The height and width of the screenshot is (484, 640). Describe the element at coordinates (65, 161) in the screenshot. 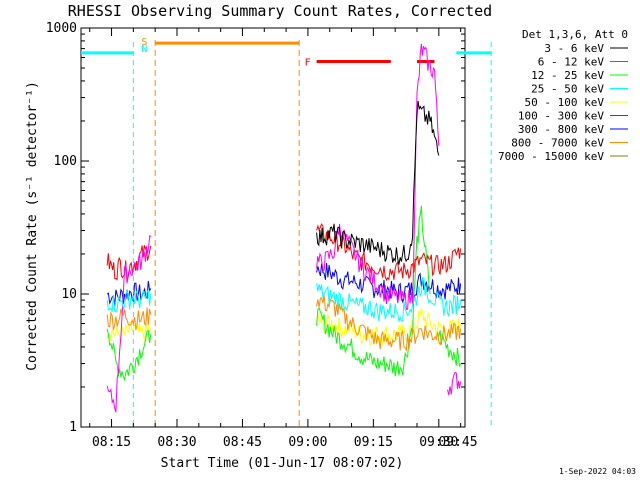

I see `y-tick-label: 100` at that location.